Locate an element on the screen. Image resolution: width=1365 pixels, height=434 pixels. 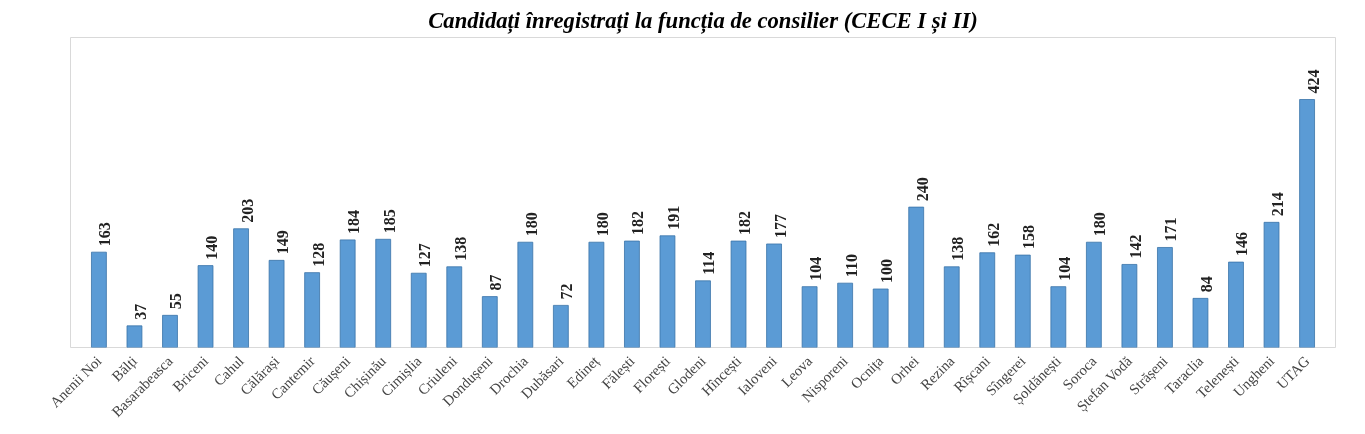
data-label: 203 is located at coordinates (247, 210).